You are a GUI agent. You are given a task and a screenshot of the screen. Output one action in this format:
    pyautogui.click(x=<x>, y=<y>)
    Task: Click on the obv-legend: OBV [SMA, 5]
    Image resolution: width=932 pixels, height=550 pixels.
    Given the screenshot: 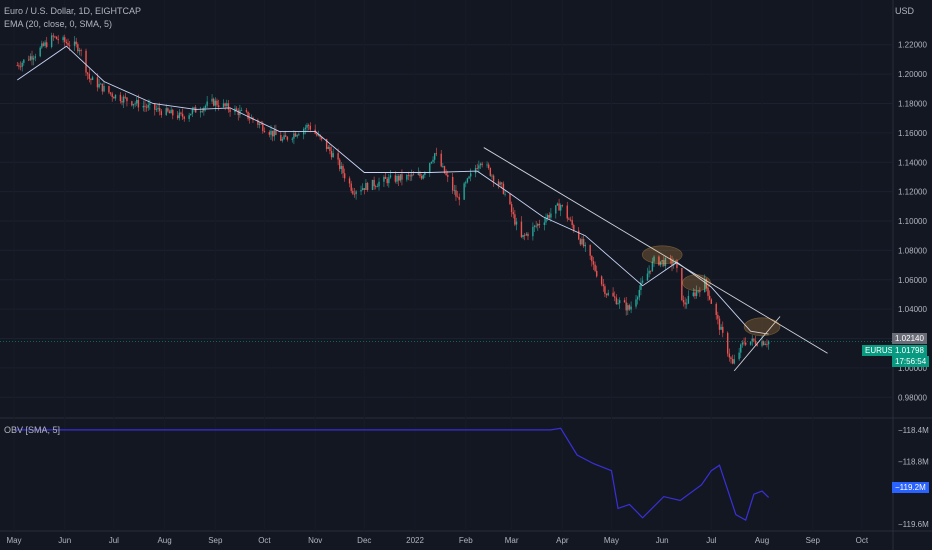 What is the action you would take?
    pyautogui.click(x=32, y=430)
    